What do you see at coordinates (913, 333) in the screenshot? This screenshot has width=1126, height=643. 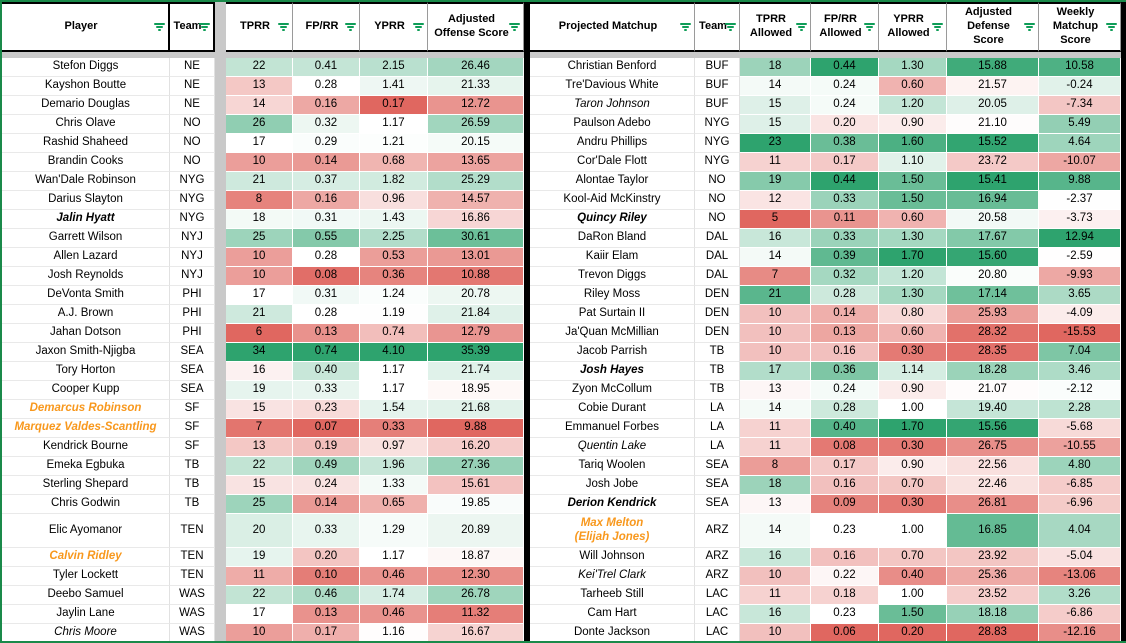 I see `yprr-cell: 0.60` at bounding box center [913, 333].